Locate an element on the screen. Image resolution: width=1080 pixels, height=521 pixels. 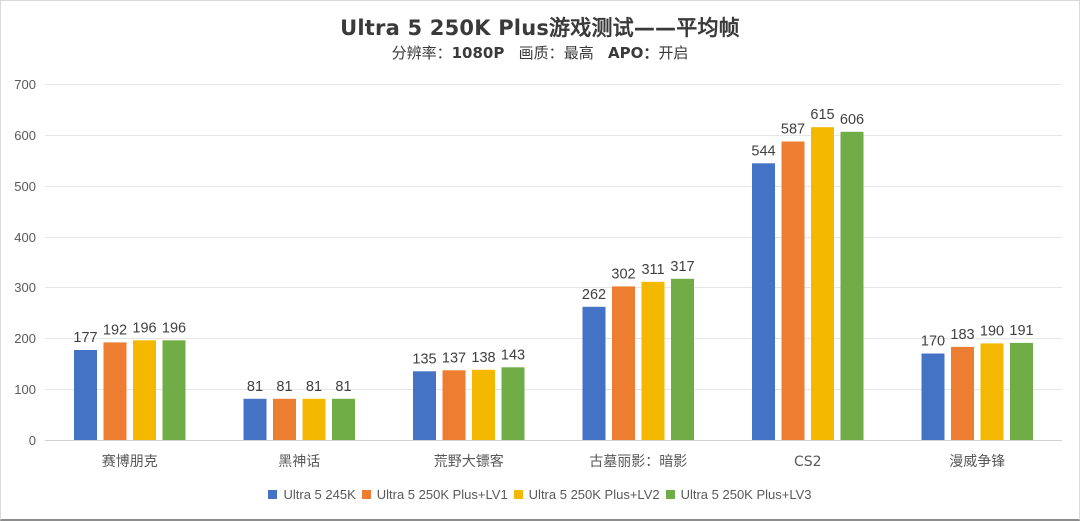
data-label: 137 is located at coordinates (454, 358).